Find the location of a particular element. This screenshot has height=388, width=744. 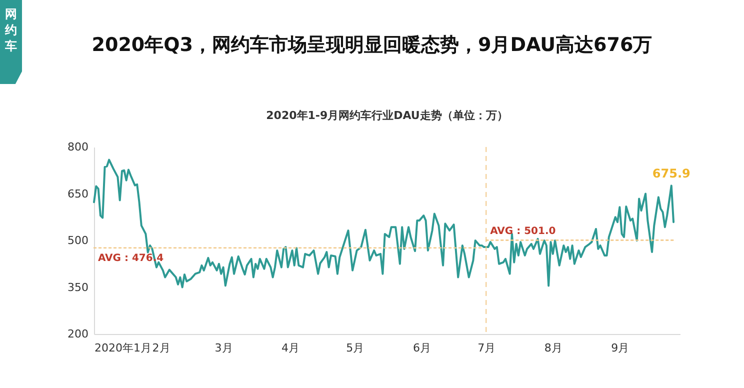

y-tick-label: 500 is located at coordinates (78, 240).